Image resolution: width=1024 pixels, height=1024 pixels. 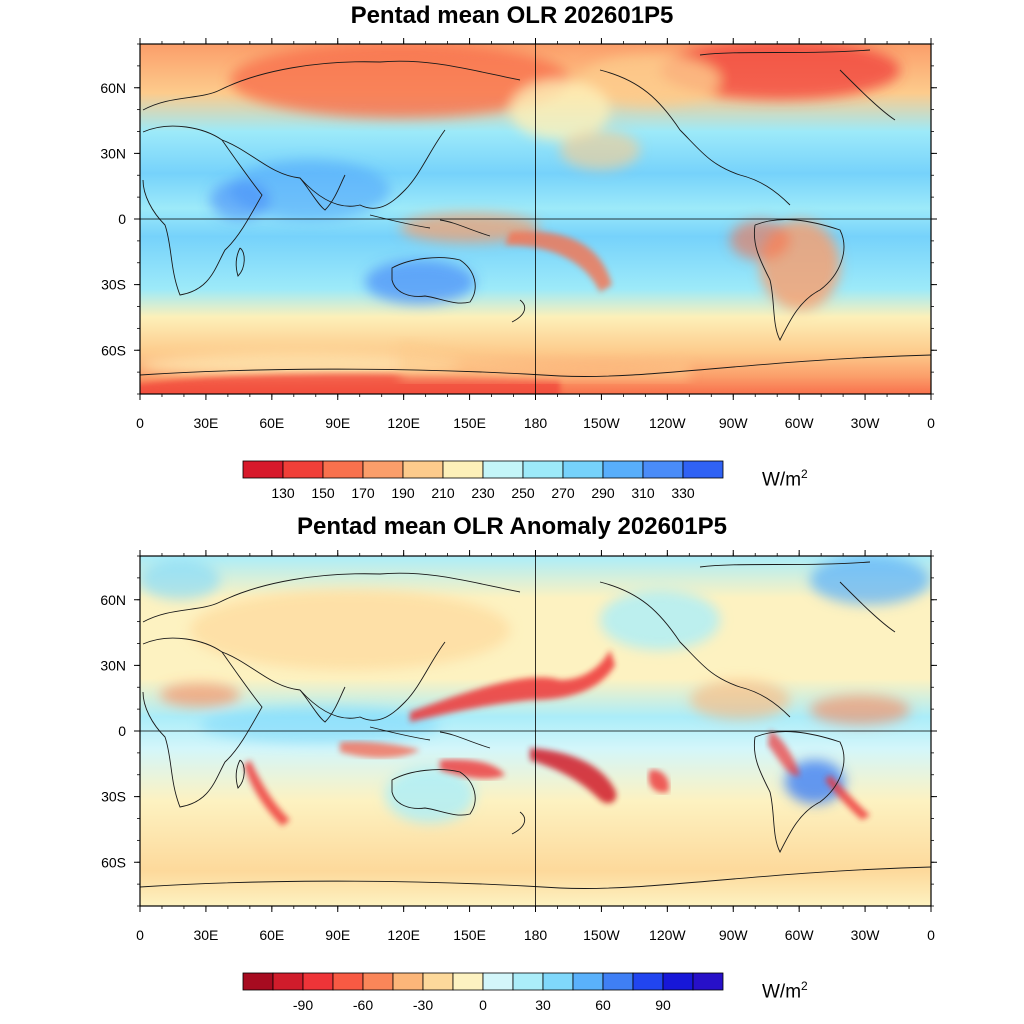 I want to click on colorbar-label: 290, so click(x=603, y=493).